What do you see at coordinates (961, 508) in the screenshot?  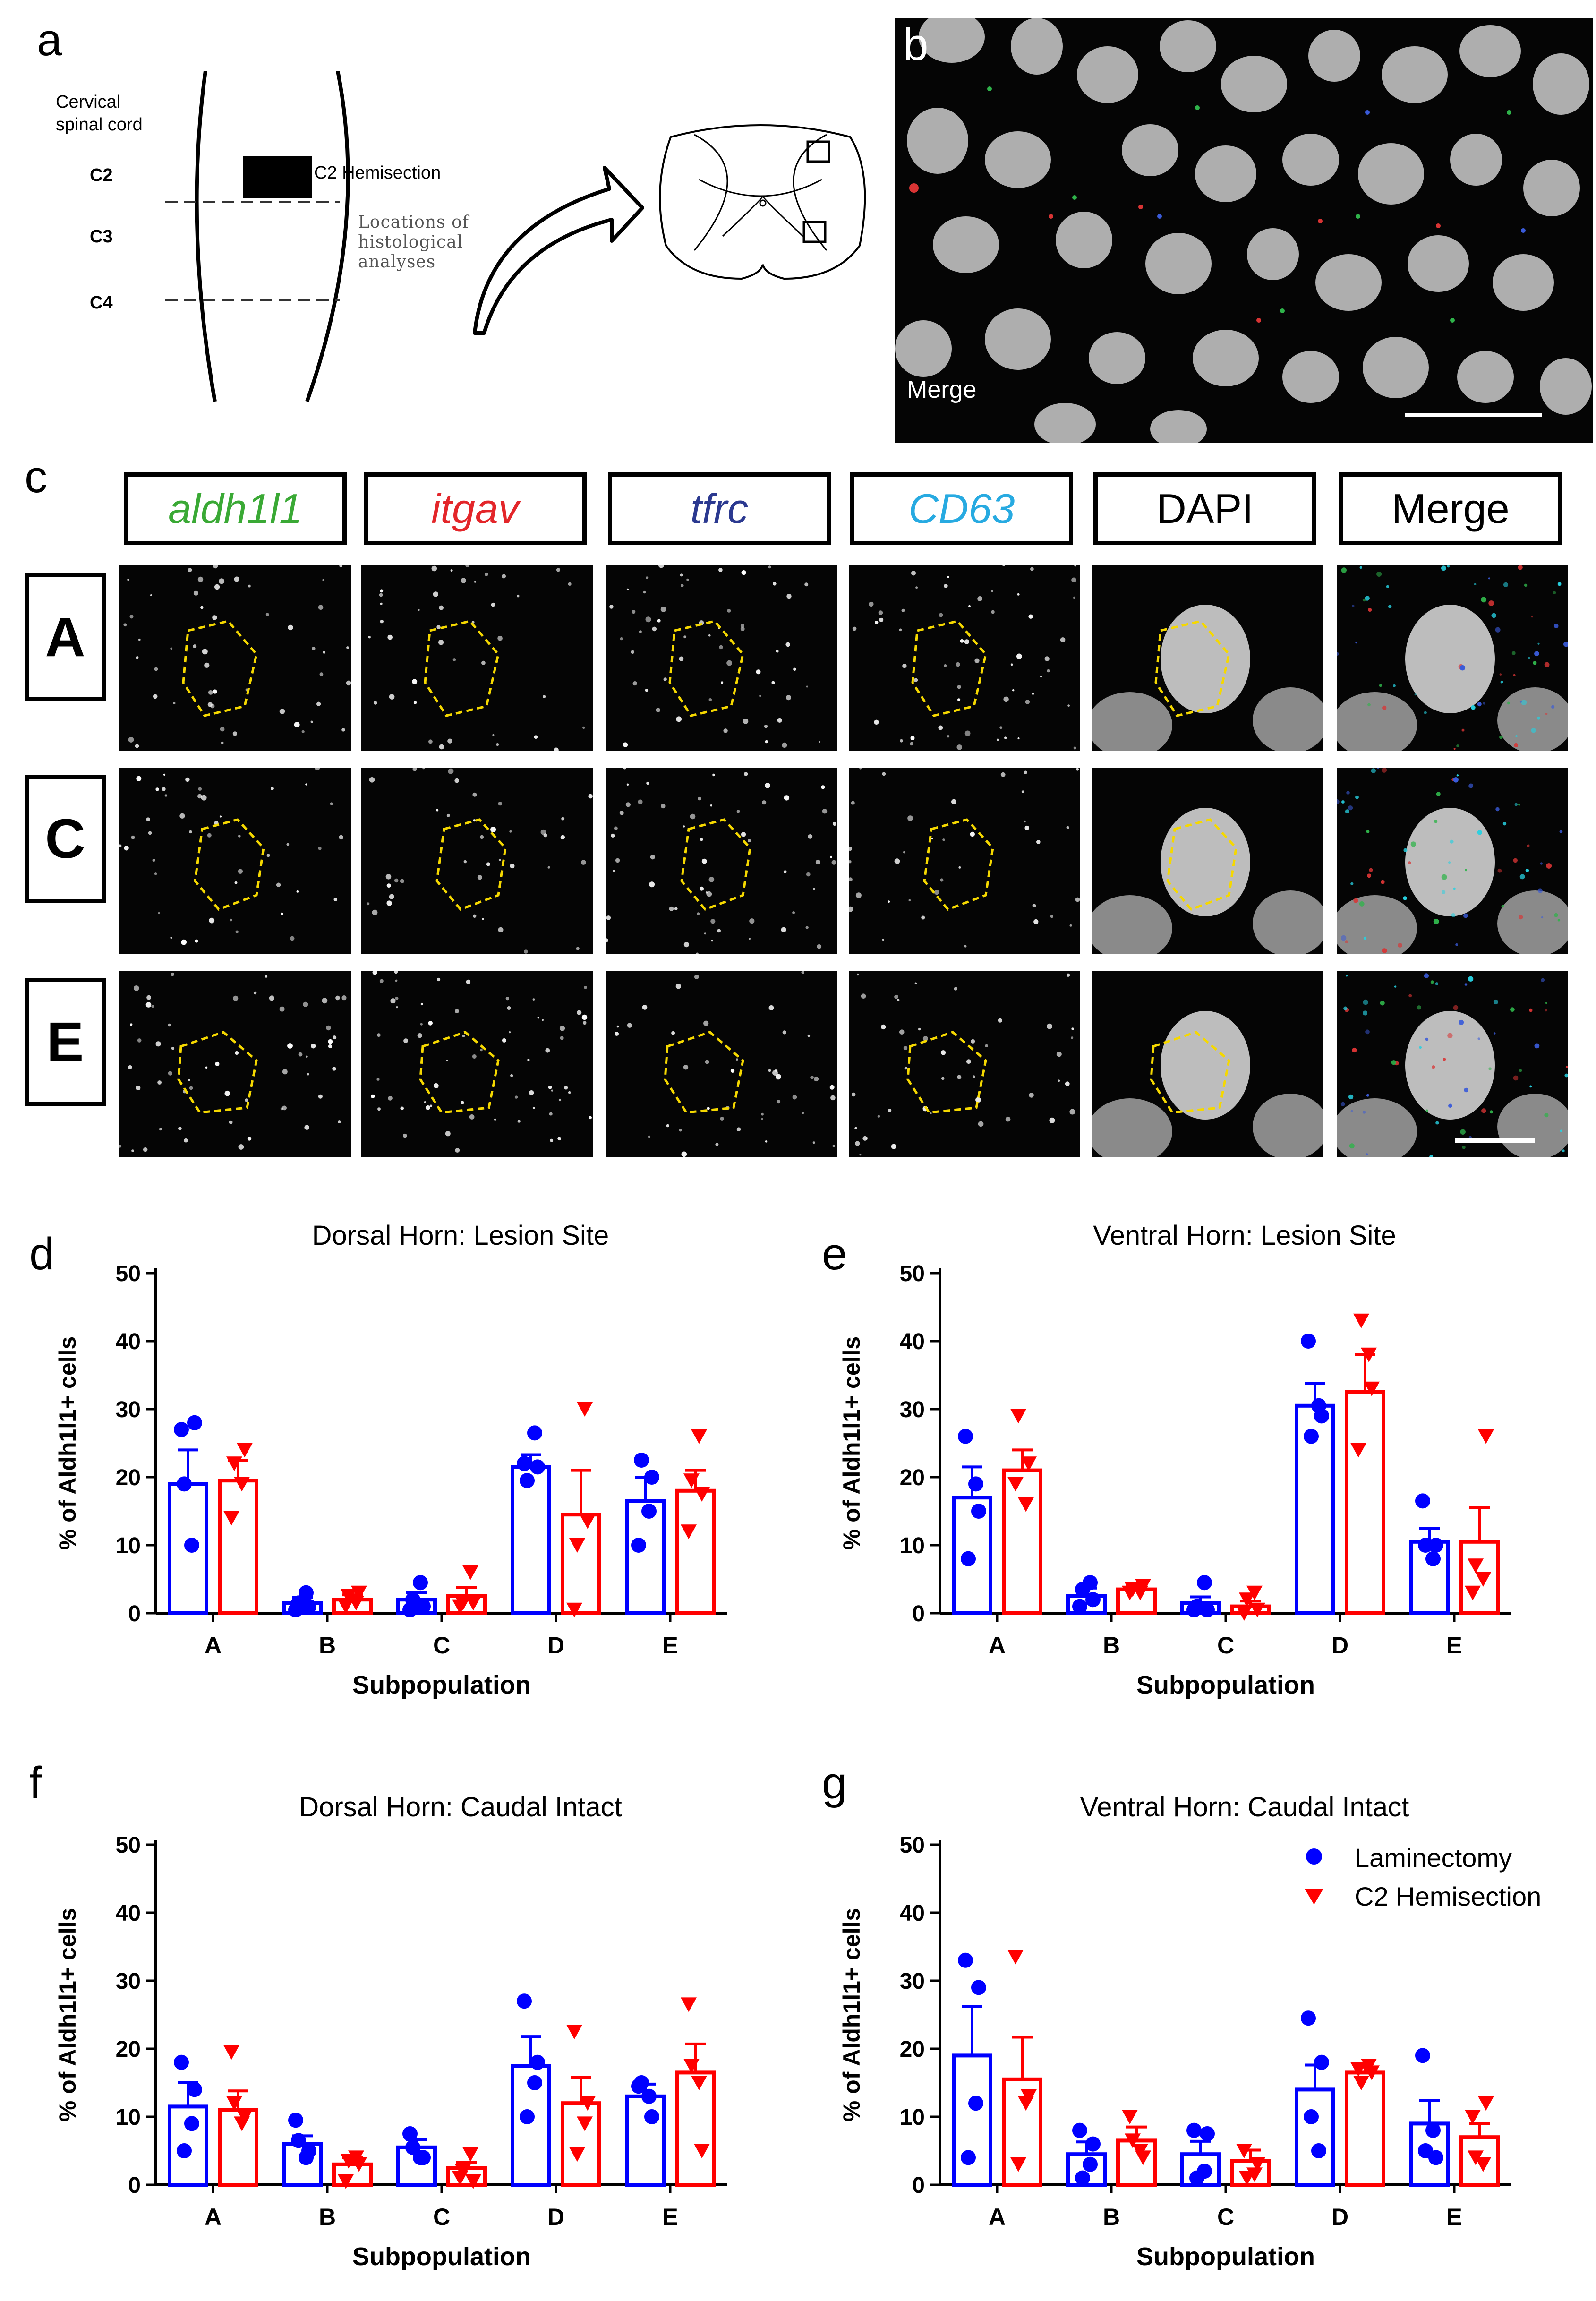 I see `channel-header-cd63: CD63` at bounding box center [961, 508].